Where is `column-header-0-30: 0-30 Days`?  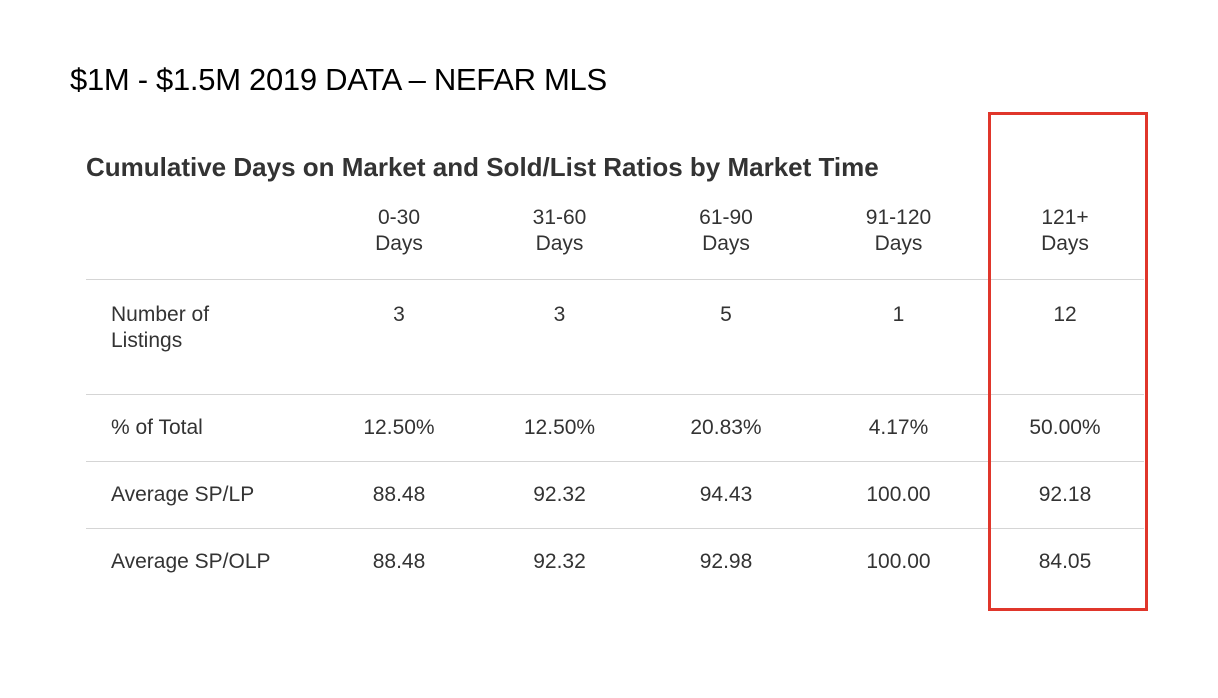 column-header-0-30: 0-30 Days is located at coordinates (399, 242).